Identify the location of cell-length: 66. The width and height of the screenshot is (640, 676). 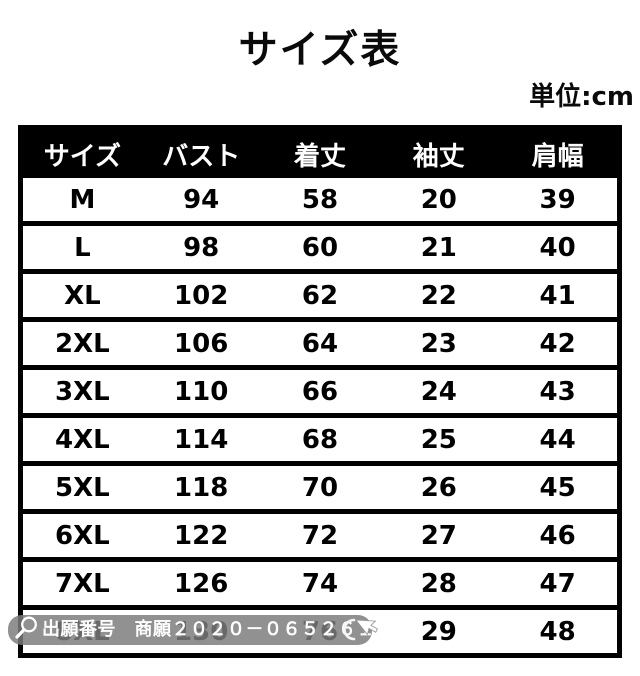
(320, 391).